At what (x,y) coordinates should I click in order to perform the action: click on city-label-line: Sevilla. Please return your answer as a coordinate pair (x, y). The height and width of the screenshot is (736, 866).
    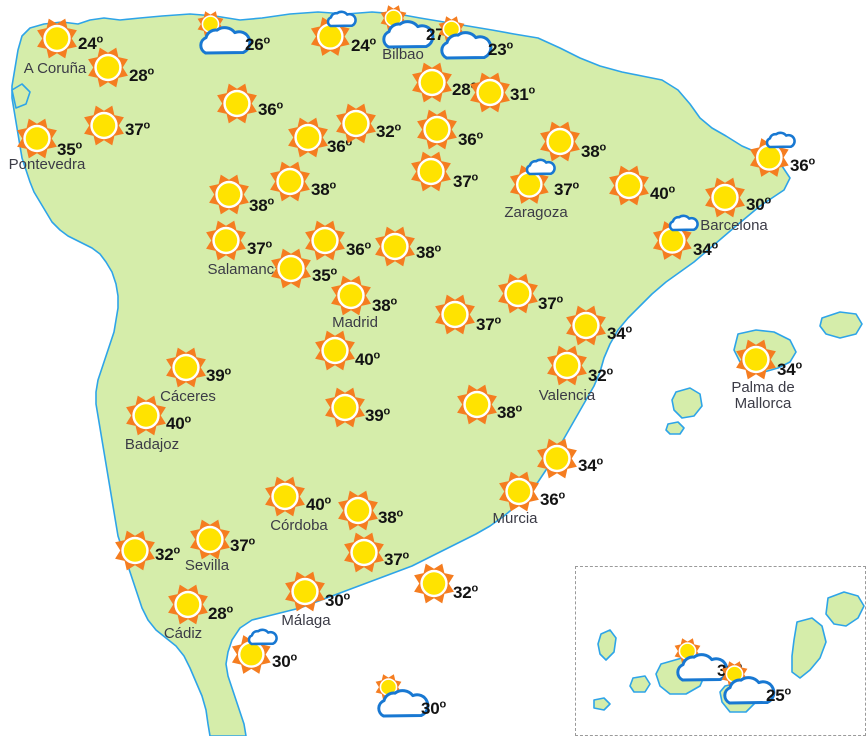
    Looking at the image, I should click on (207, 565).